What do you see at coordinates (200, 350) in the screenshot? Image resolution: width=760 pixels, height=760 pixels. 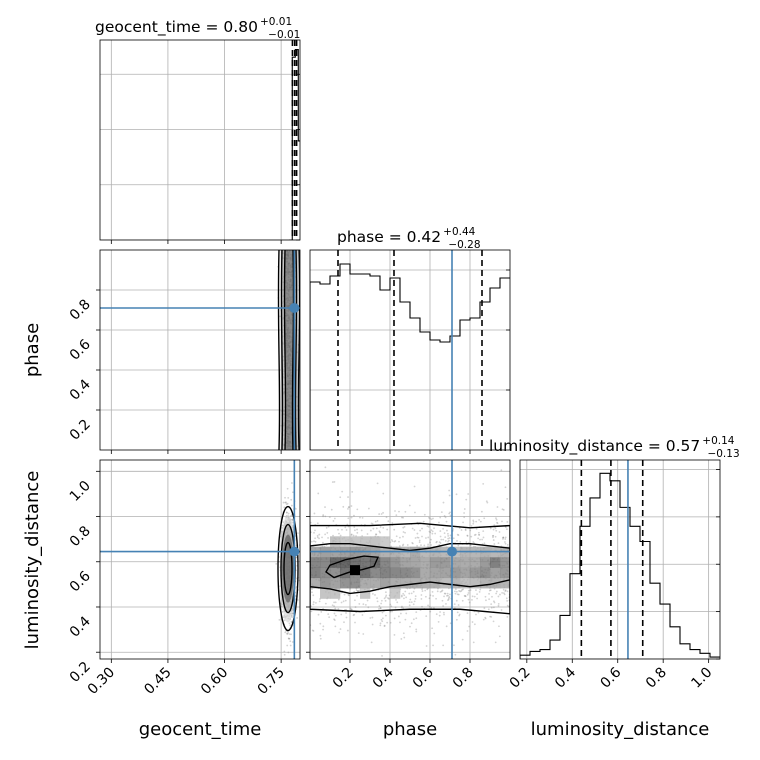 I see `panel-geocent-time-phase-content` at bounding box center [200, 350].